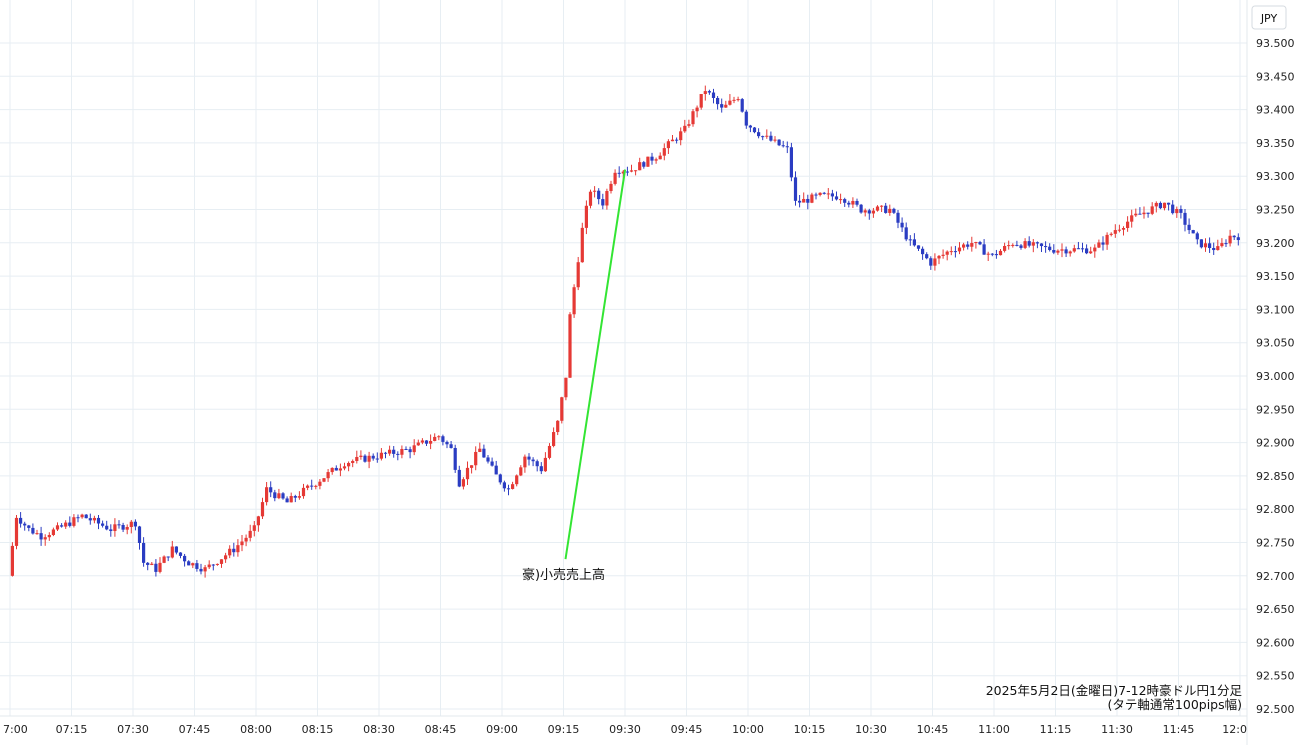  Describe the element at coordinates (564, 729) in the screenshot. I see `x-tick-label: 09:15` at that location.